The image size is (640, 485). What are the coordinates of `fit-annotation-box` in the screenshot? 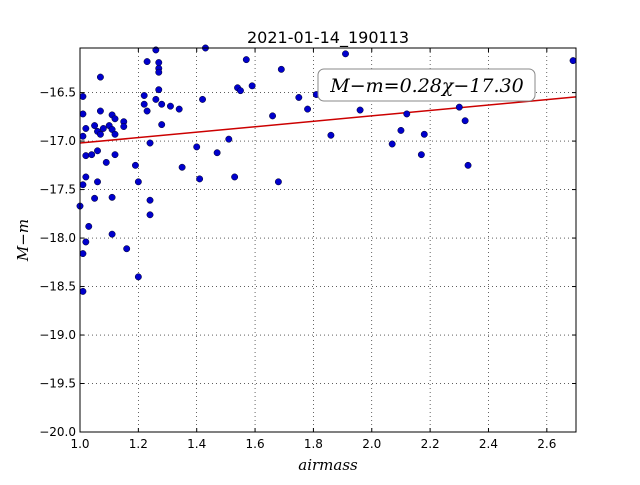 It's located at (426, 85).